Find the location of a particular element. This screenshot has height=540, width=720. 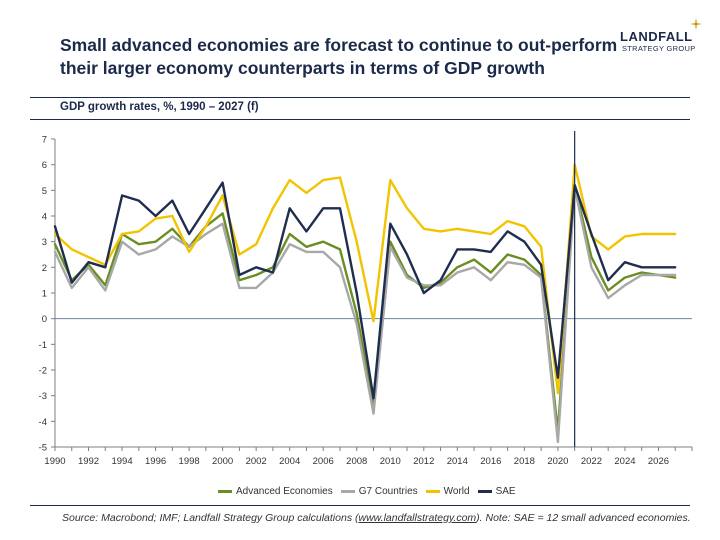

x-tick-label: 2026 is located at coordinates (658, 461).